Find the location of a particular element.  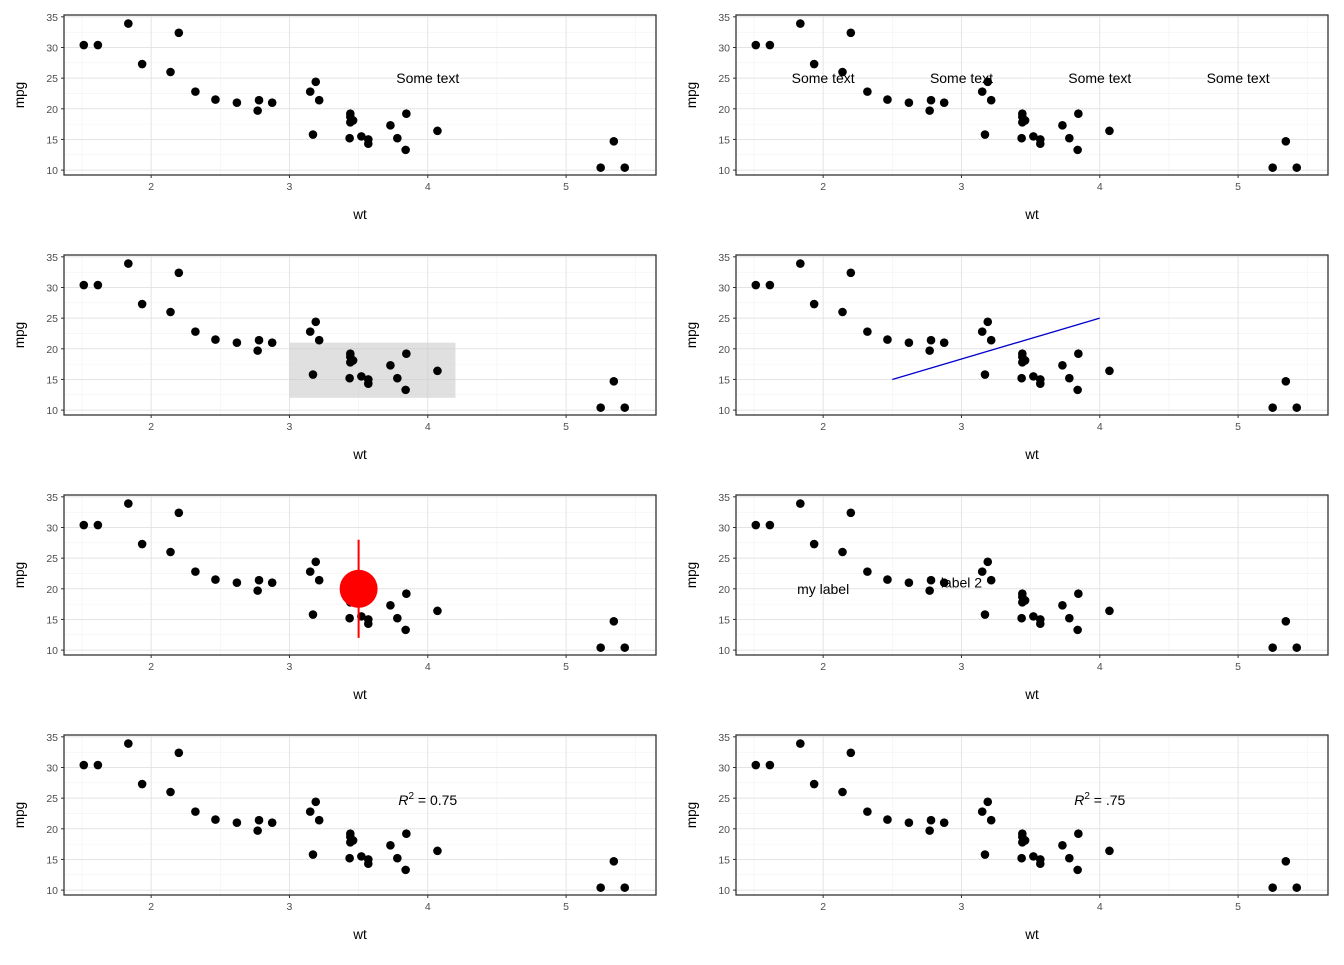

panel-3: 2 3 4 5 10 15 20 25 30 35 wt mpg is located at coordinates (334, 357).